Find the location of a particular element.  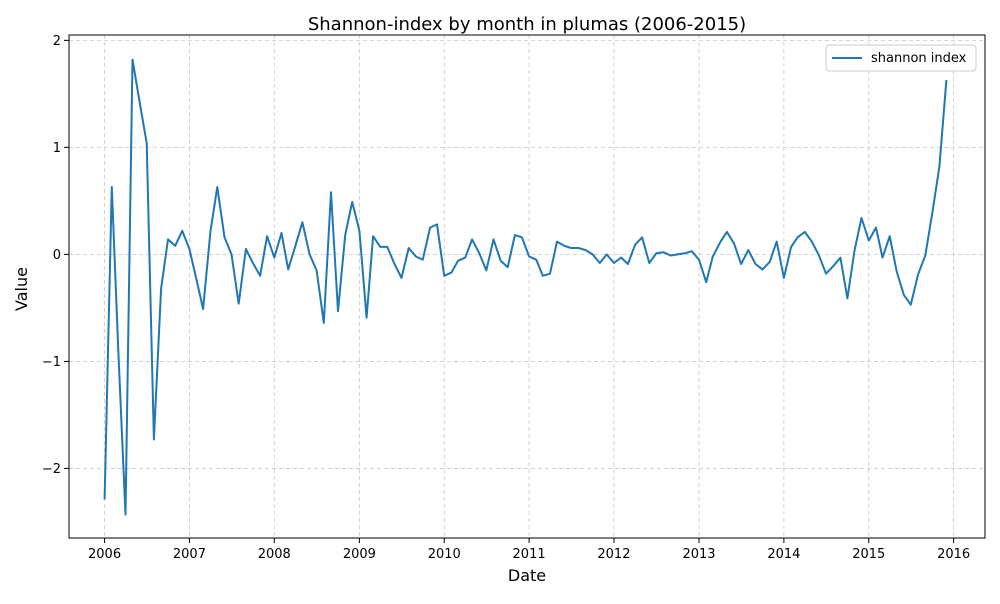

x-tick-label: 2015 is located at coordinates (868, 554).